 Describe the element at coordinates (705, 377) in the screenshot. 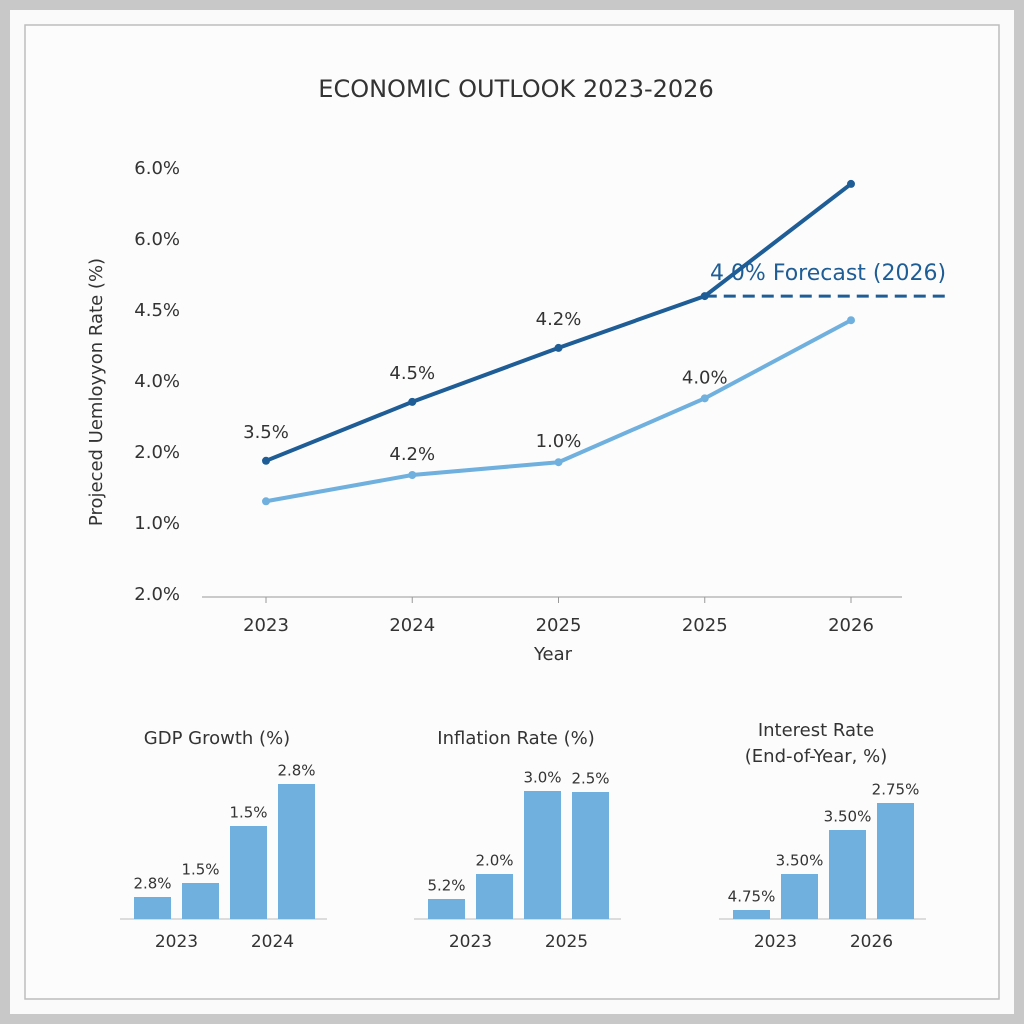

I see `point-label: 4.0%` at that location.